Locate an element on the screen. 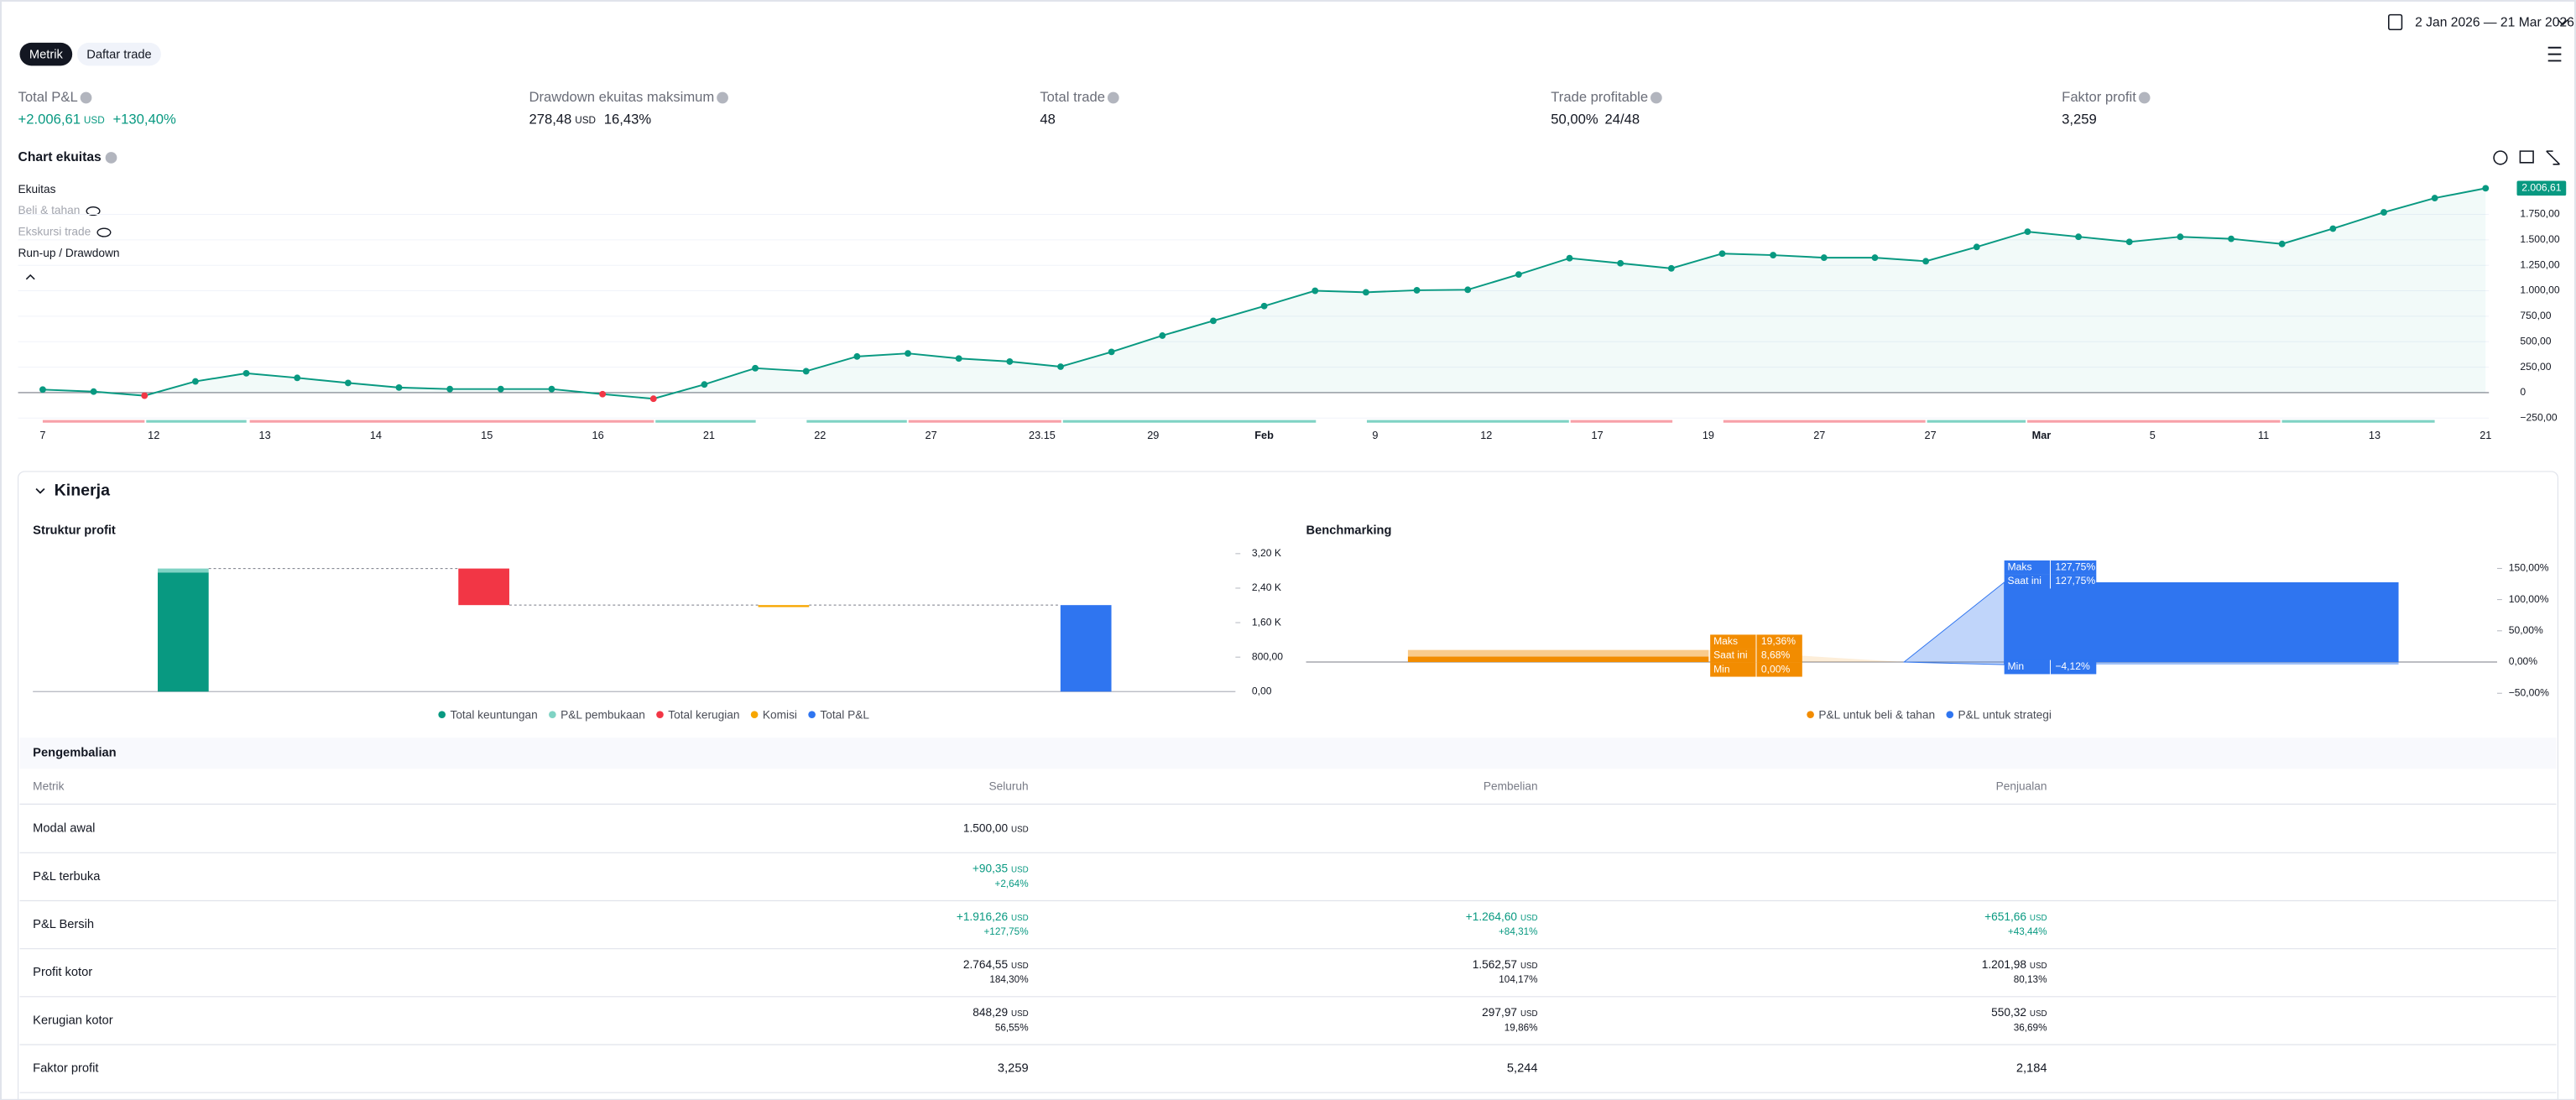 The image size is (2576, 1100). metric-value: +2.006,61 is located at coordinates (49, 119).